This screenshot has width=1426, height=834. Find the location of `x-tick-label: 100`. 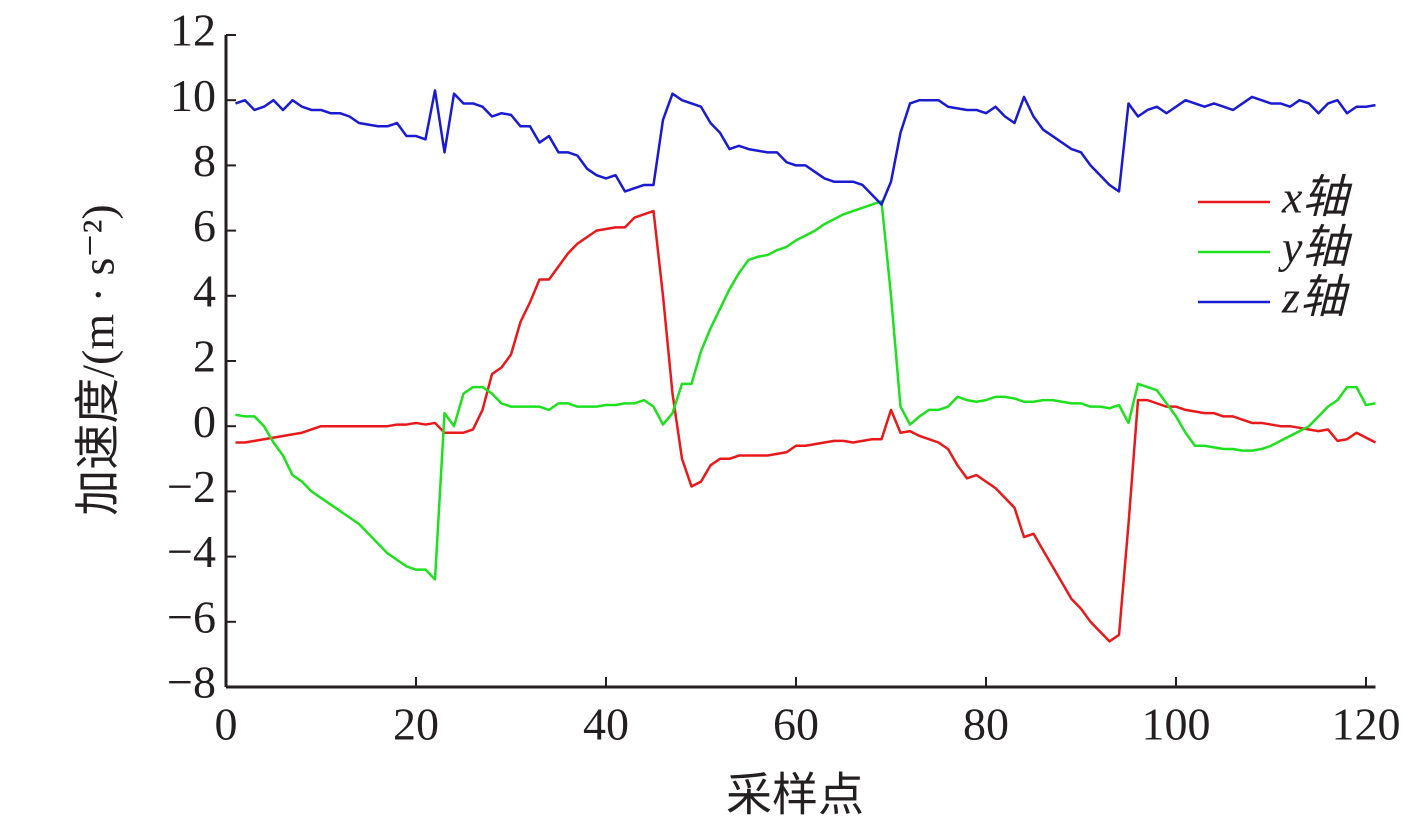

x-tick-label: 100 is located at coordinates (1176, 724).